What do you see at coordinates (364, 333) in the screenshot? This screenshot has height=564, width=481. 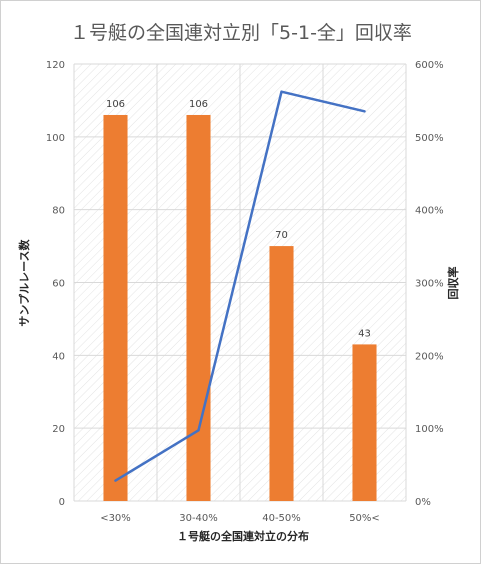 I see `data-label: 43` at bounding box center [364, 333].